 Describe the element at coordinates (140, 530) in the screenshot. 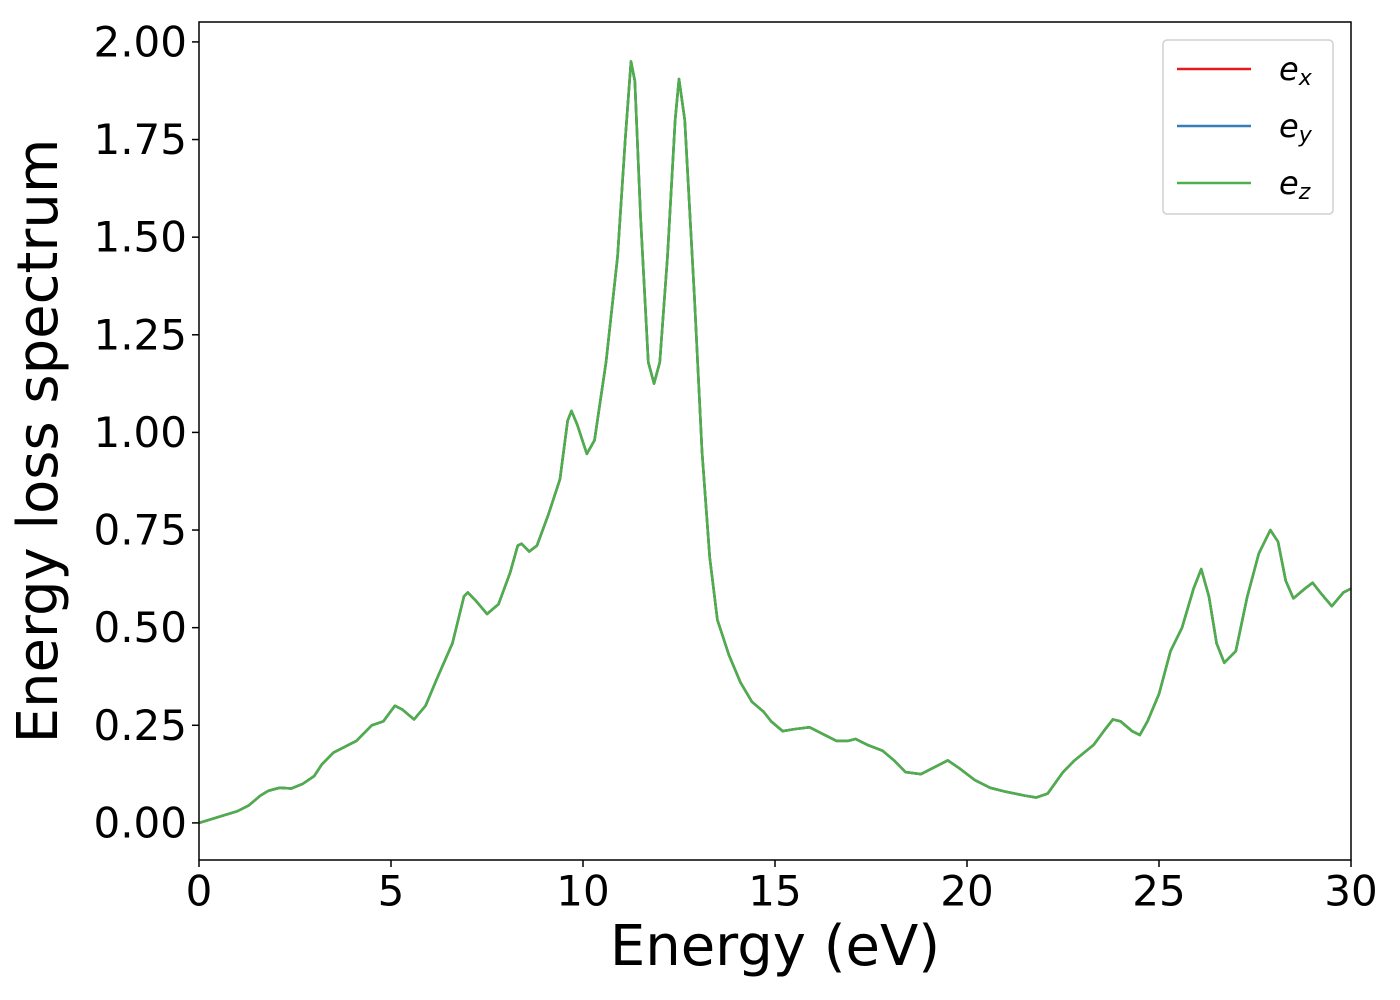

I see `y-tick-label: 0.75` at that location.